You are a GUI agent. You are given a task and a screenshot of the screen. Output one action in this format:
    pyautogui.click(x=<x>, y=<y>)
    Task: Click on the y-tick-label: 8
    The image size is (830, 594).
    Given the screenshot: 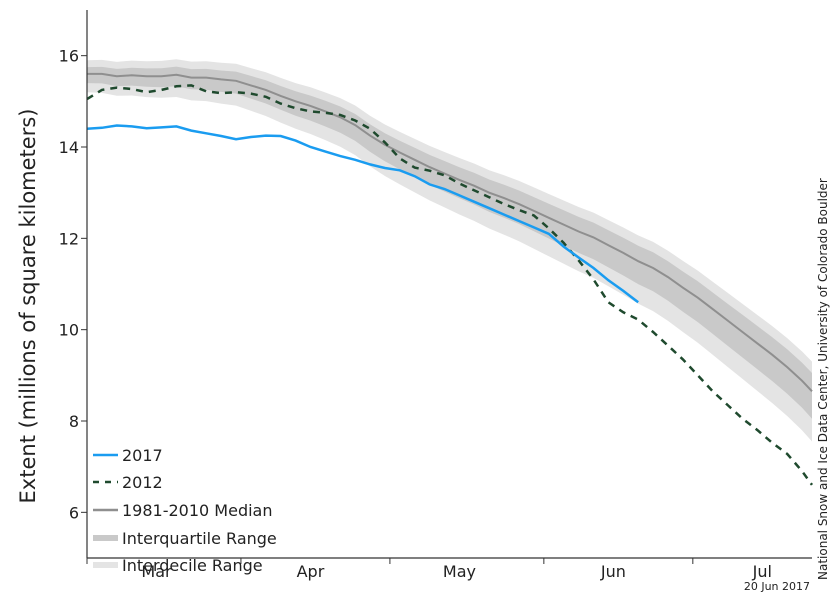 What is the action you would take?
    pyautogui.click(x=74, y=421)
    